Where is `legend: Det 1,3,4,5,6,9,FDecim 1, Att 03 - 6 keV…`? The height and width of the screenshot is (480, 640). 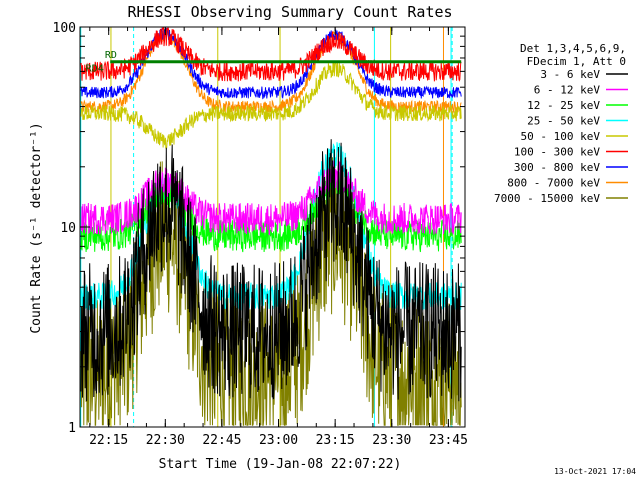
legend: Det 1,3,4,5,6,9,FDecim 1, Att 03 - 6 keV… is located at coordinates (561, 123).